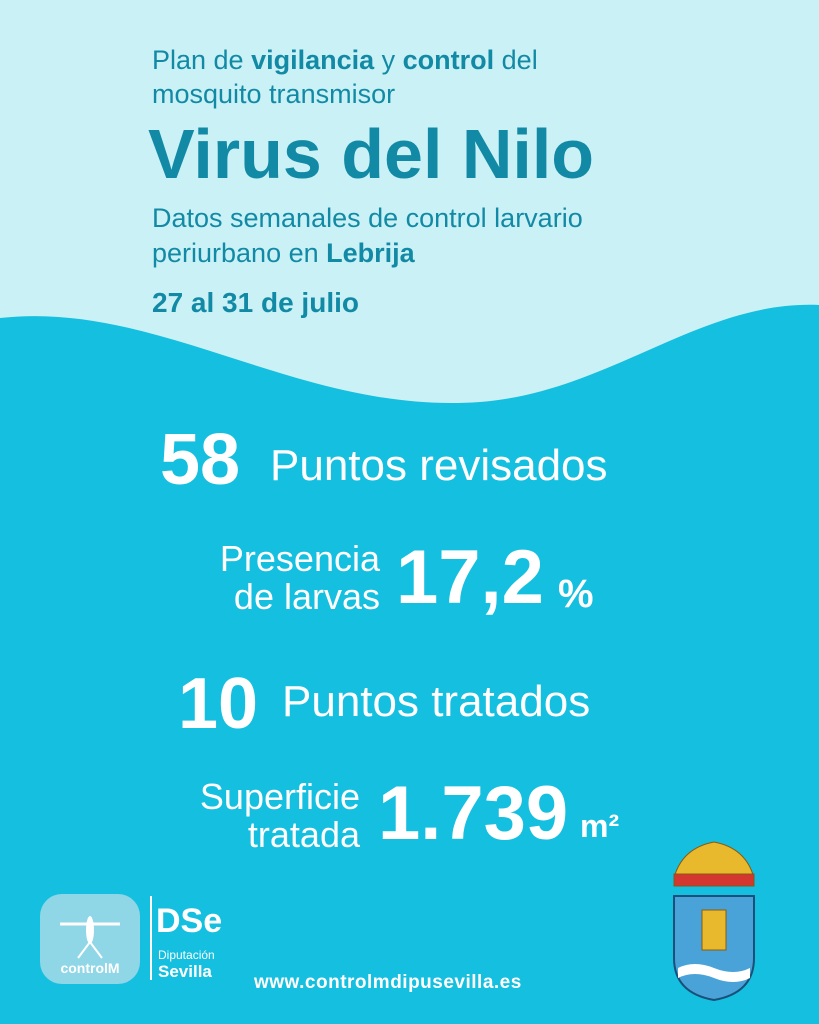 This screenshot has width=819, height=1024. What do you see at coordinates (185, 971) in the screenshot?
I see `logo-text: Sevilla` at bounding box center [185, 971].